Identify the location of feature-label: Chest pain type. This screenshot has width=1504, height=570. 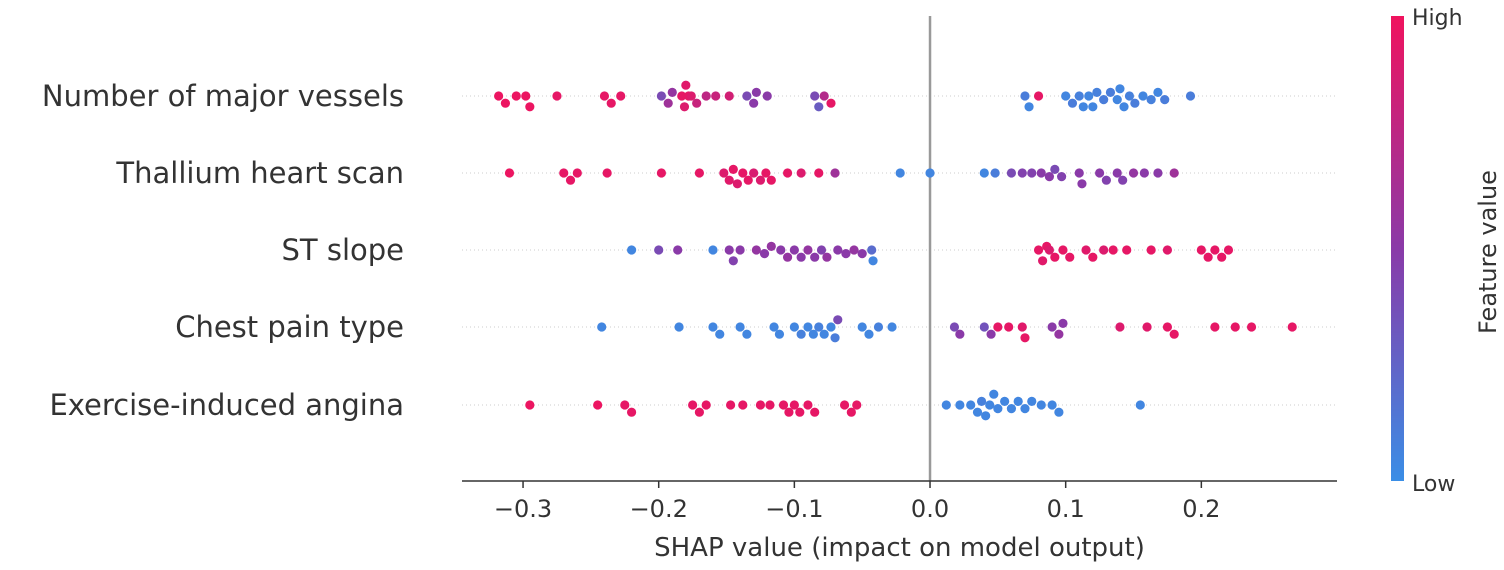
(289, 327).